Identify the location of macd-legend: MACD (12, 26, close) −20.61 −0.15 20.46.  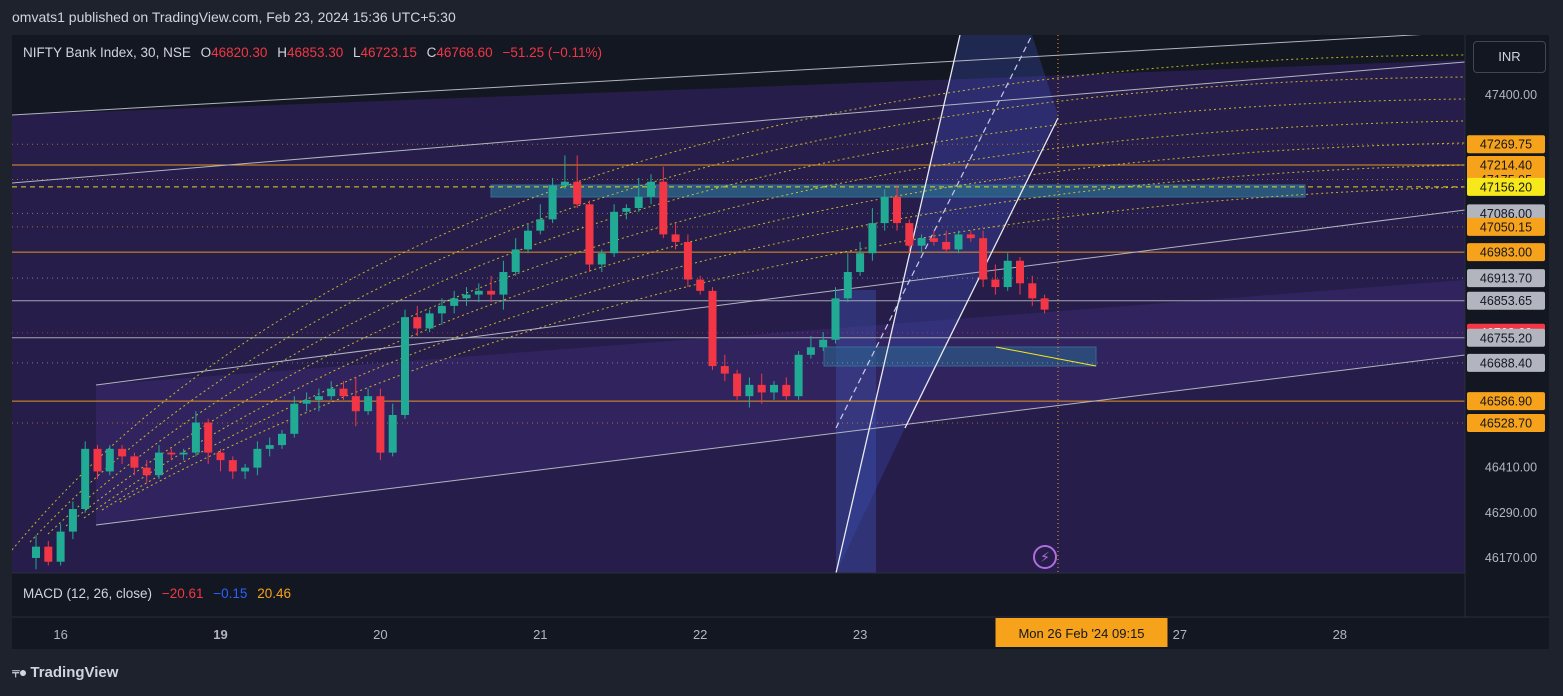
(157, 593).